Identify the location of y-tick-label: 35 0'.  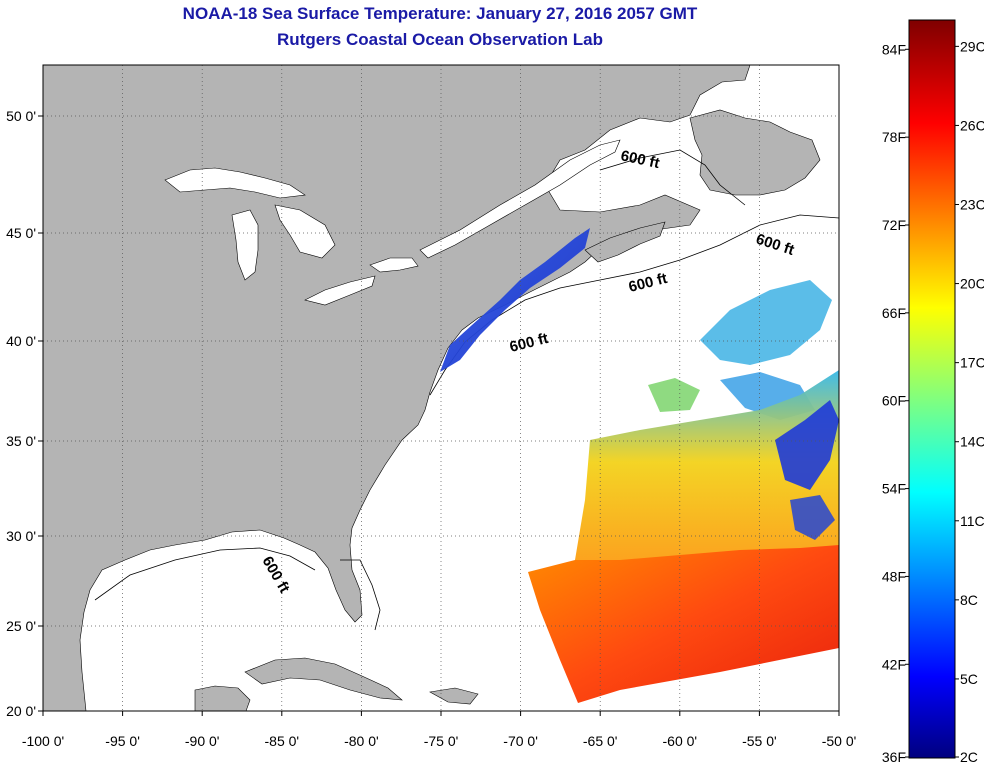
(21, 441).